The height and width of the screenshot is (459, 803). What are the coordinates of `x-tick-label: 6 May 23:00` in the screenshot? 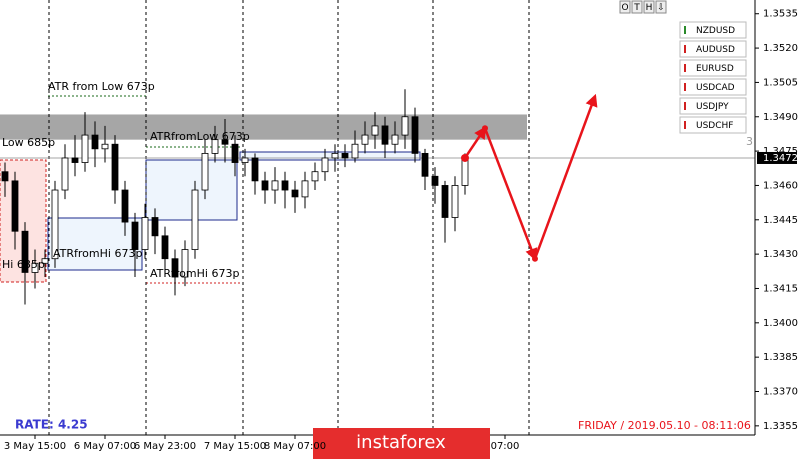 It's located at (165, 446).